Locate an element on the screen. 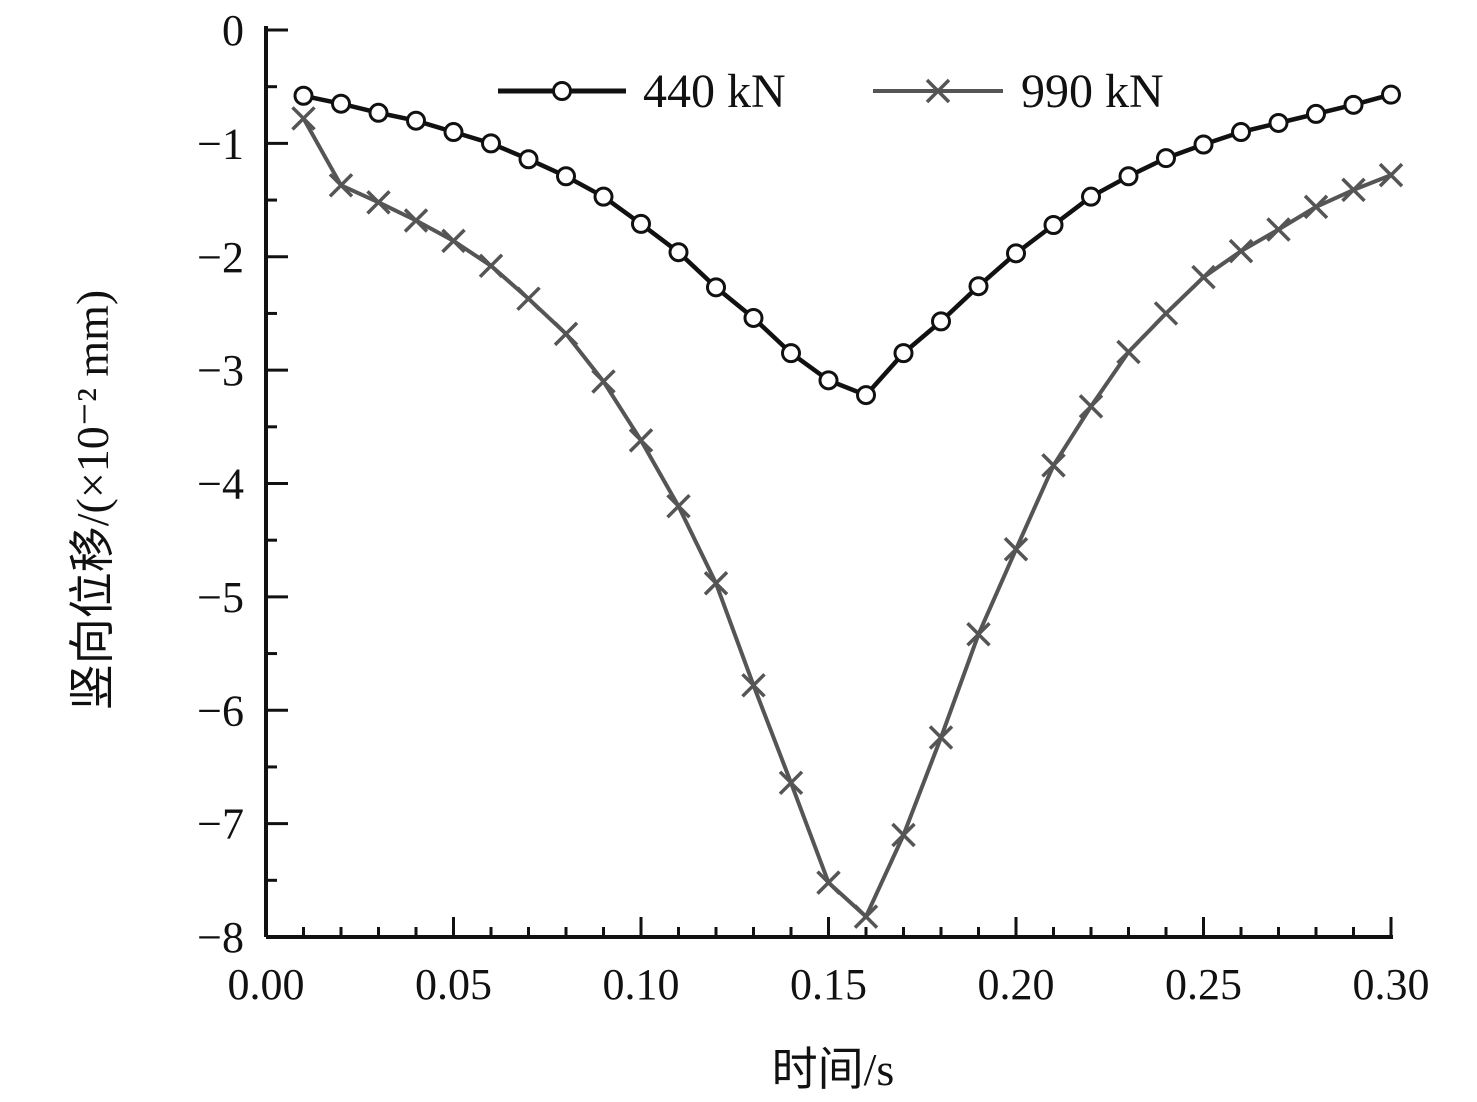 The height and width of the screenshot is (1102, 1477). y-tick-label: −2 is located at coordinates (220, 257).